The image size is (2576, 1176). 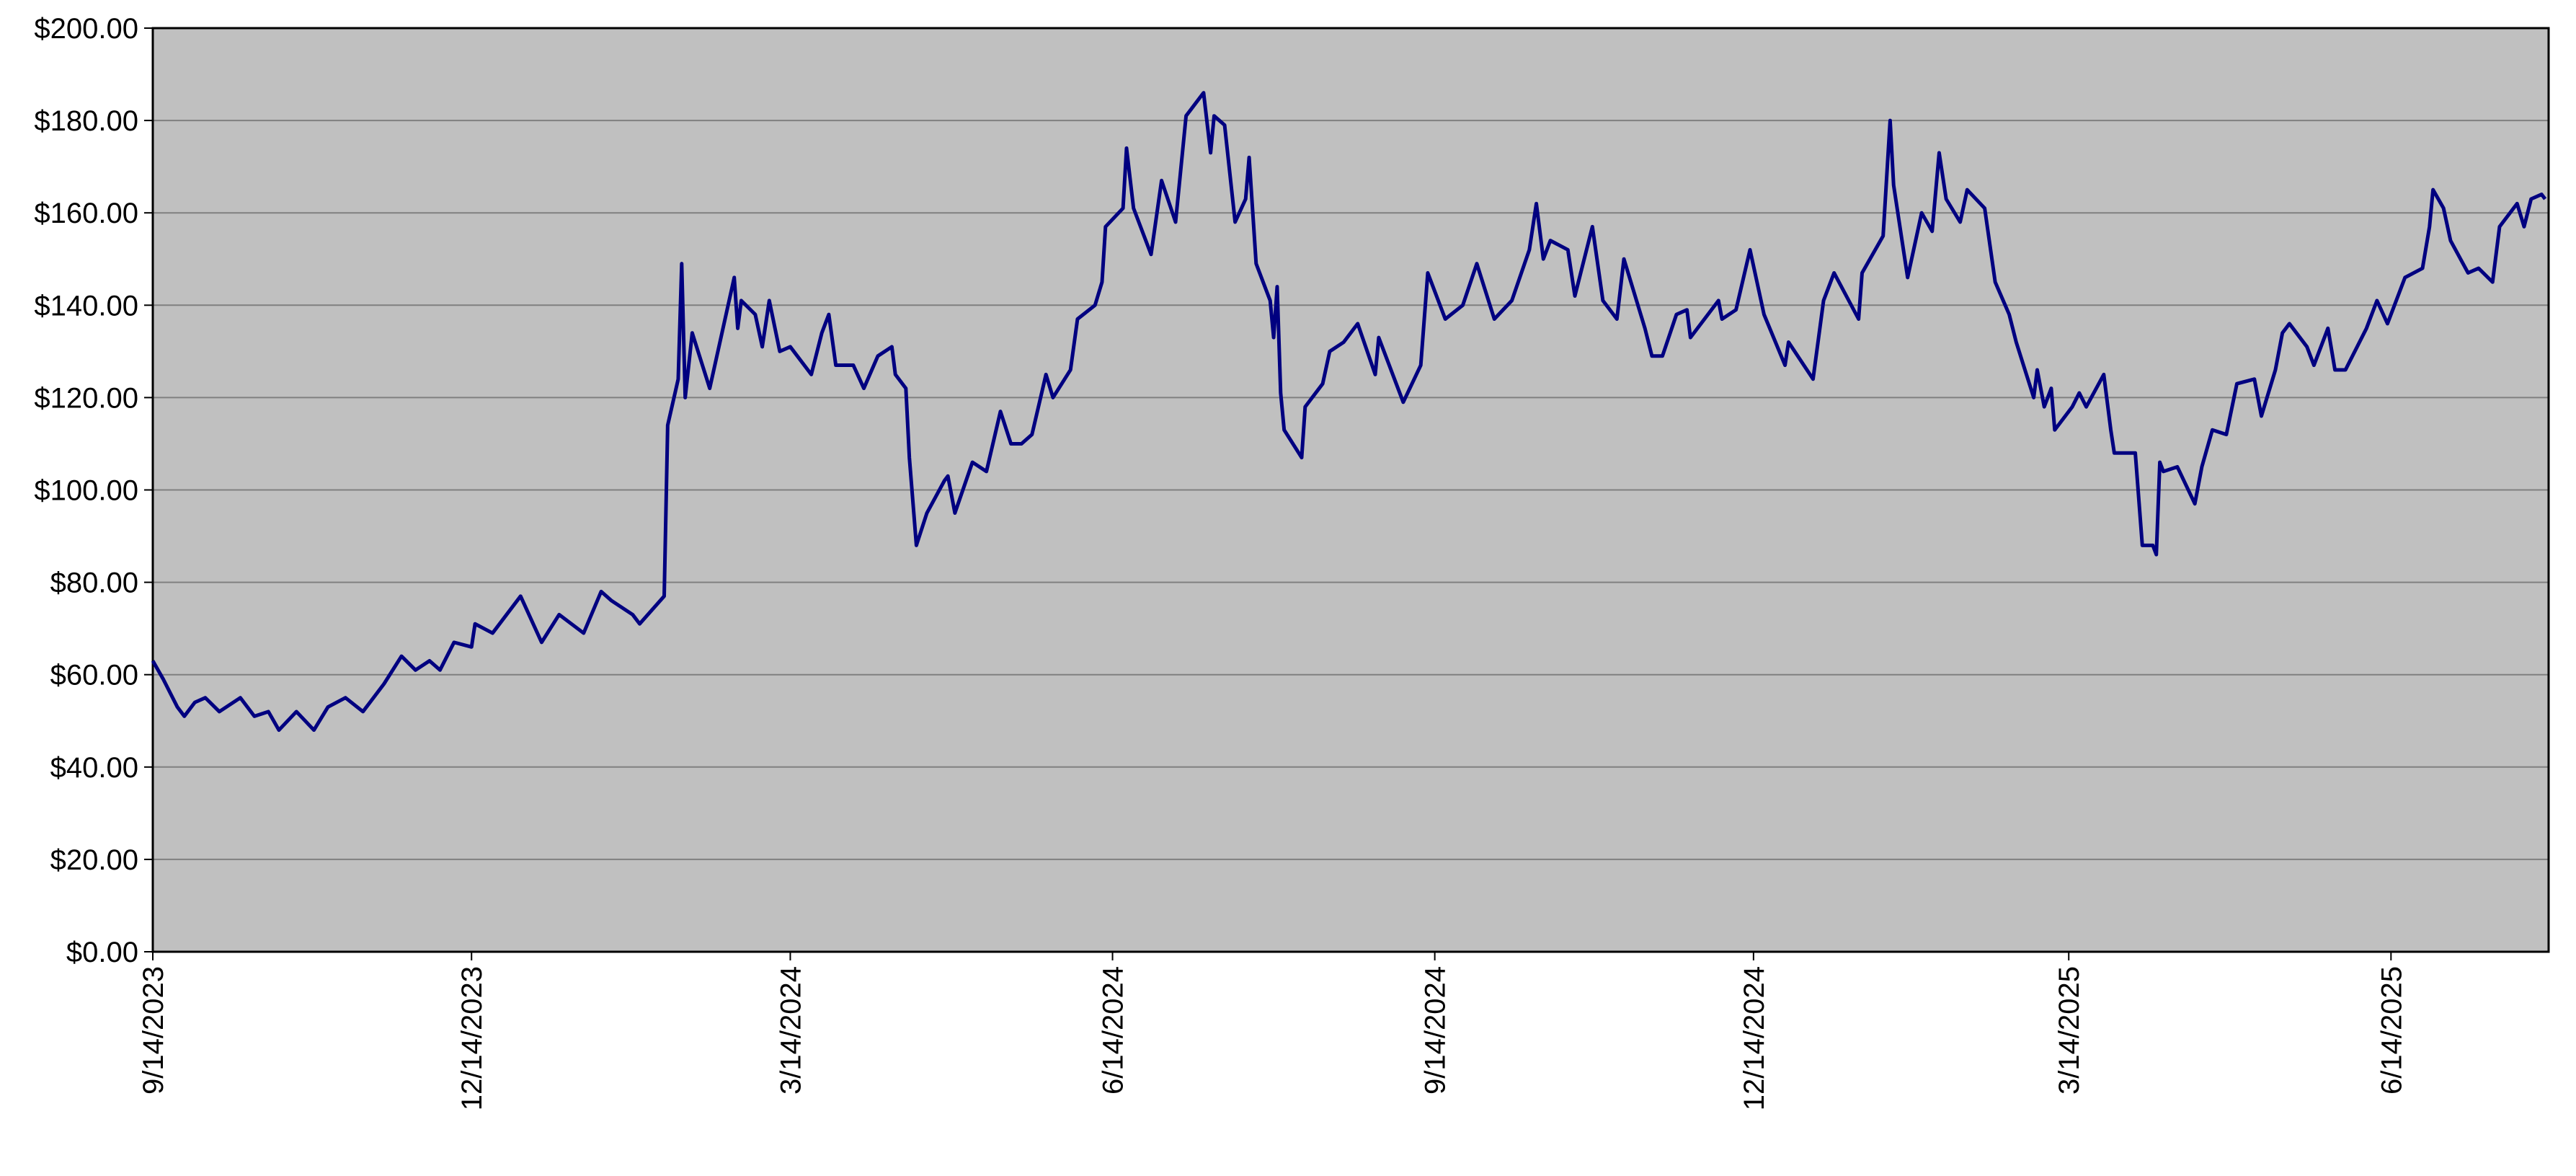 What do you see at coordinates (1113, 1030) in the screenshot?
I see `x-tick-label: 6/14/2024` at bounding box center [1113, 1030].